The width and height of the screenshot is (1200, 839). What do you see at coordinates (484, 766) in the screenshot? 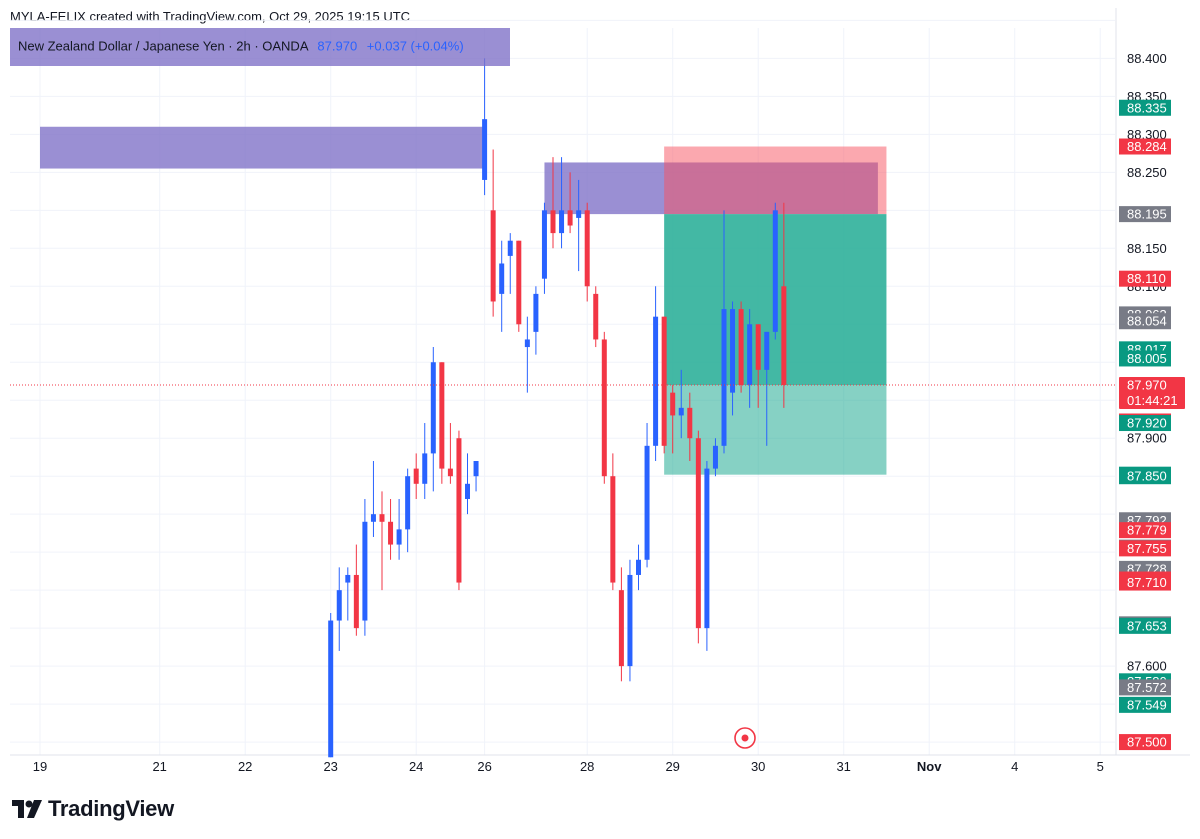
I see `time-scale-label: 26` at bounding box center [484, 766].